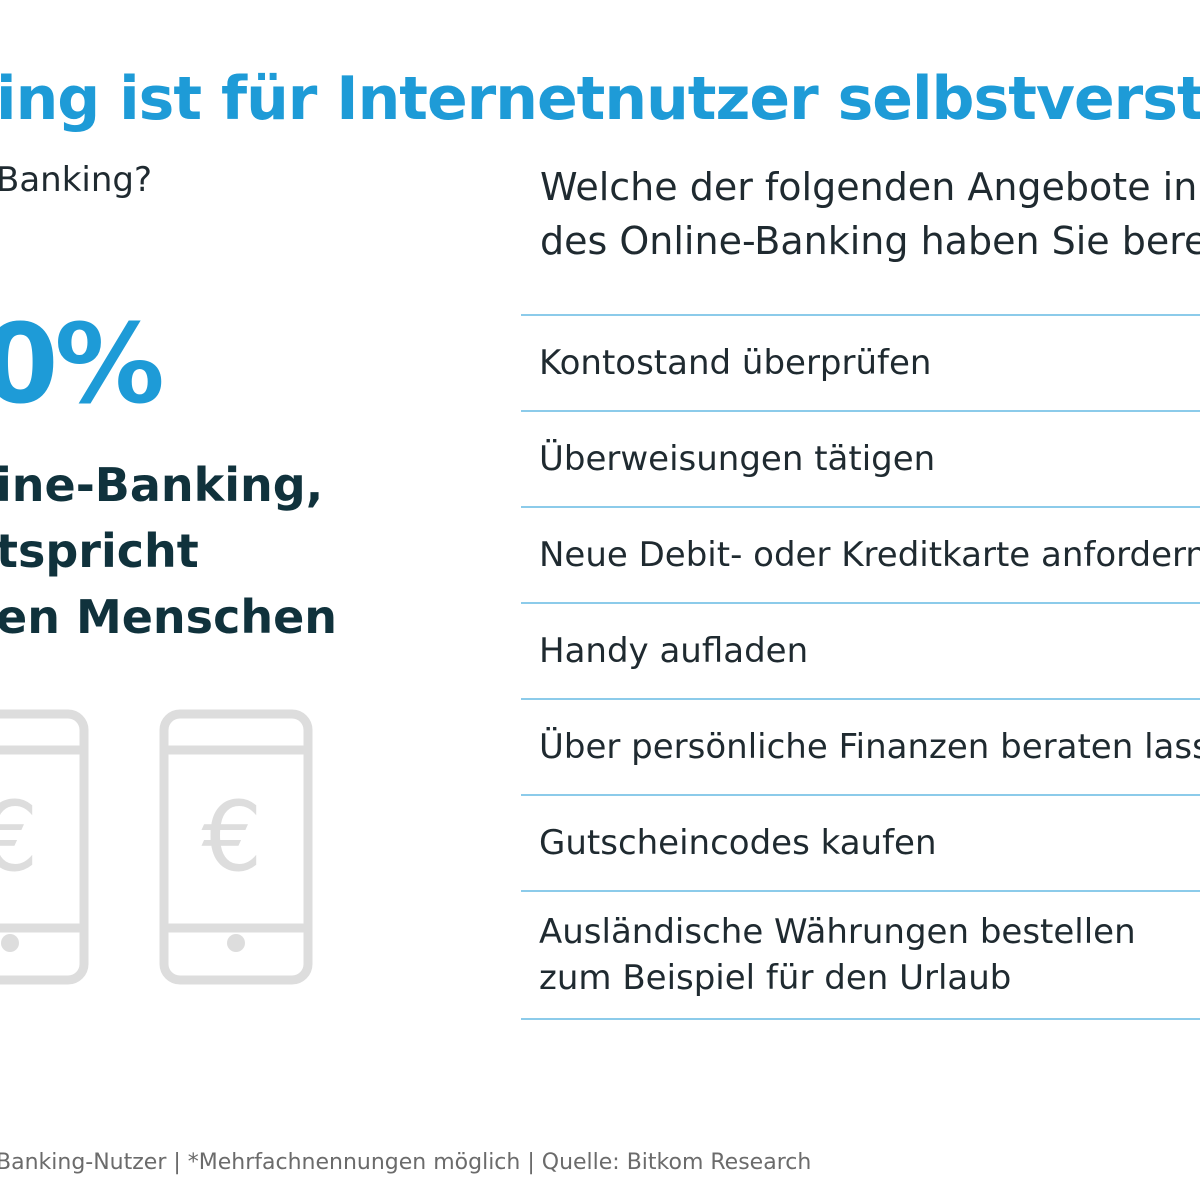 The height and width of the screenshot is (1200, 1200). What do you see at coordinates (869, 747) in the screenshot?
I see `answer-option-label: Über persönliche Finanzen beraten lass` at bounding box center [869, 747].